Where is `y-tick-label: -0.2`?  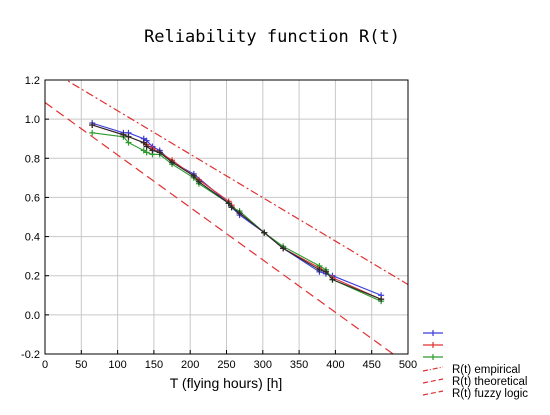 y-tick-label: -0.2 is located at coordinates (30, 355).